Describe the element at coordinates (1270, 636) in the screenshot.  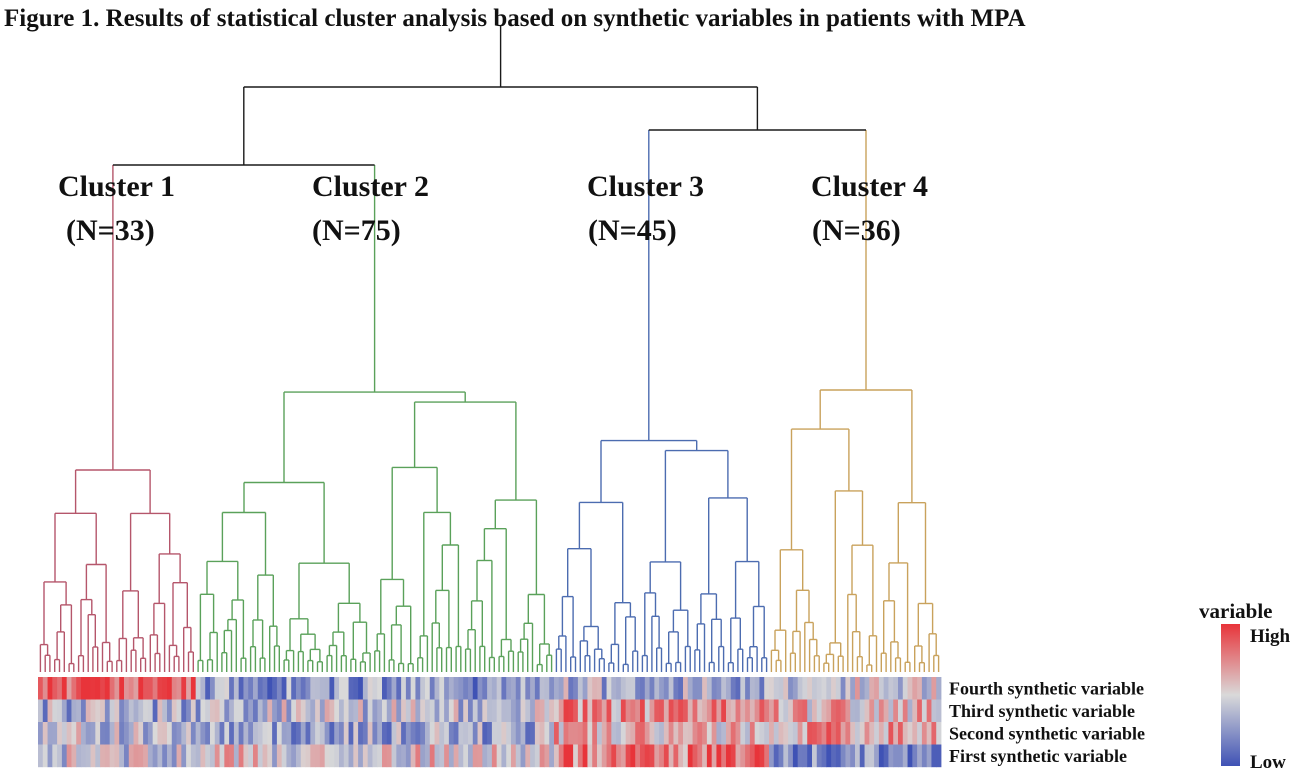
I see `legend-high-label: High` at that location.